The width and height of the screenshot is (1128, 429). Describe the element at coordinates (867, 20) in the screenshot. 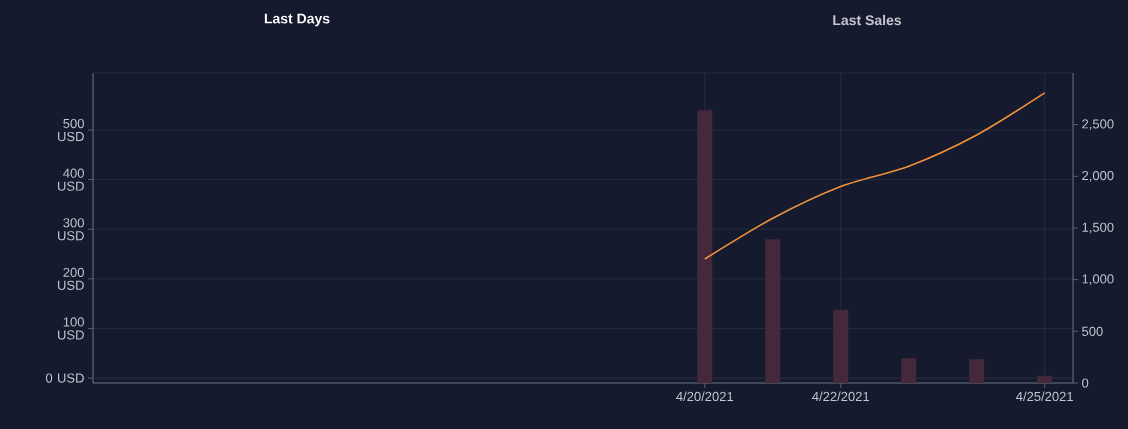

I see `text: Last Sales` at that location.